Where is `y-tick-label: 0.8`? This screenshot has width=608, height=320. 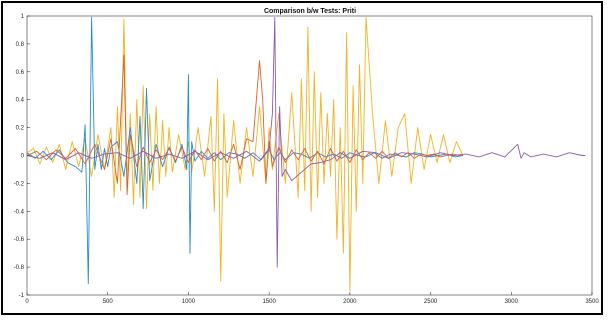 y-tick-label: 0.8 is located at coordinates (20, 45).